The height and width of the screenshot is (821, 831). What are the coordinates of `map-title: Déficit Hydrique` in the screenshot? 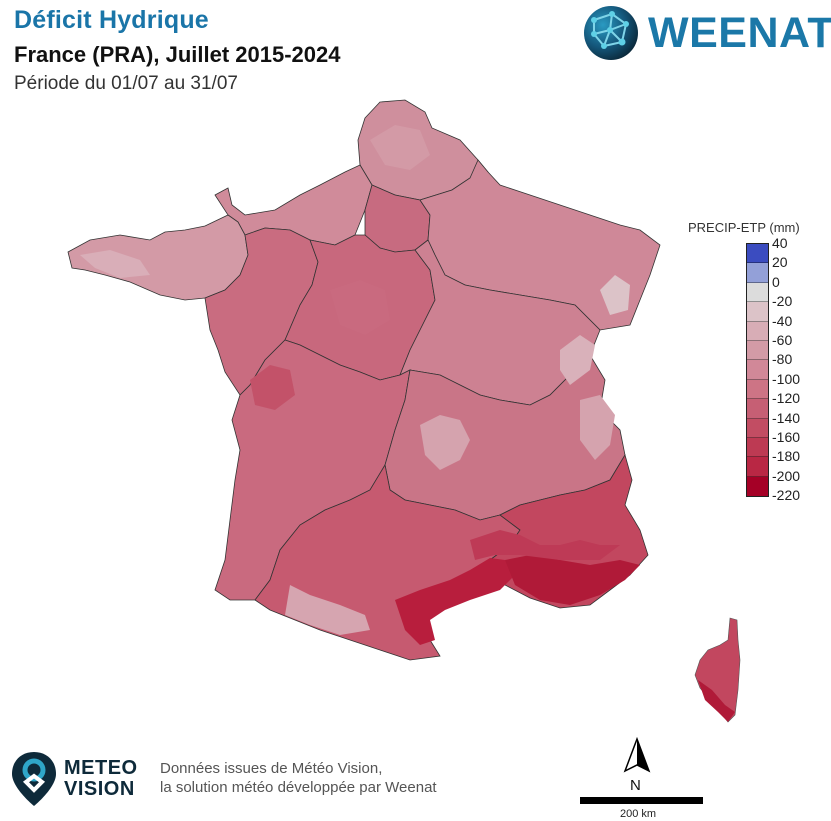 It's located at (111, 20).